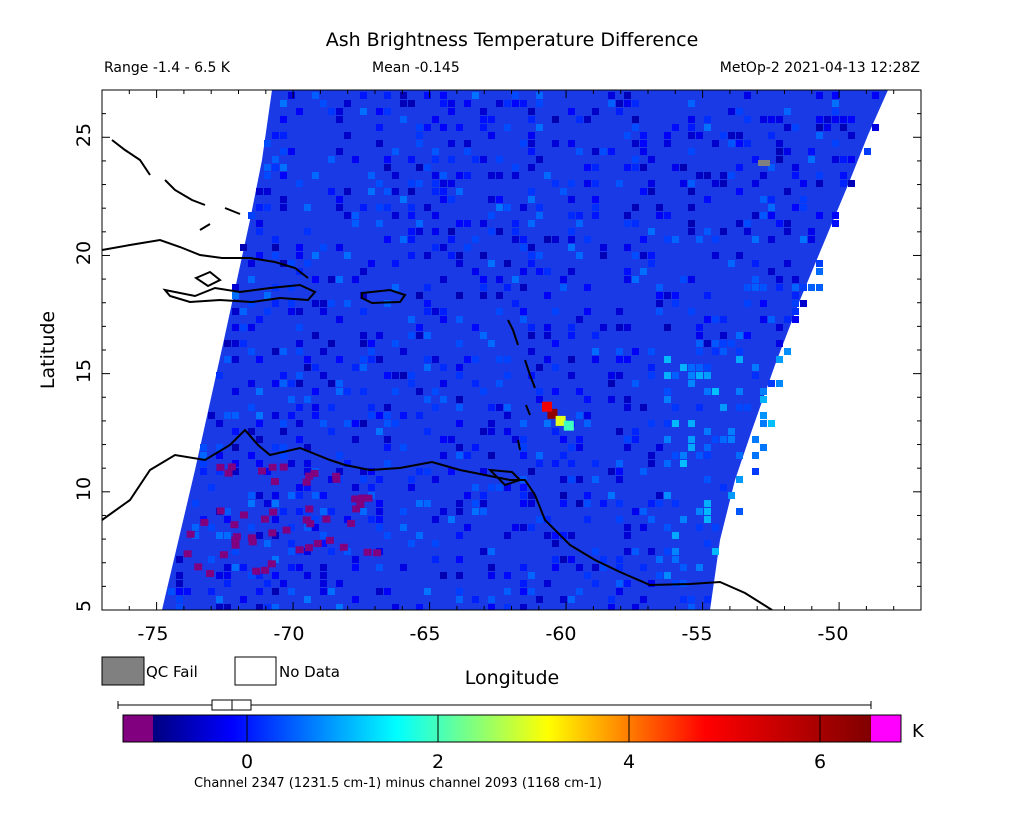 The height and width of the screenshot is (813, 1024). Describe the element at coordinates (820, 68) in the screenshot. I see `satellite-time-label: MetOp-2 2021-04-13 12:28Z` at that location.